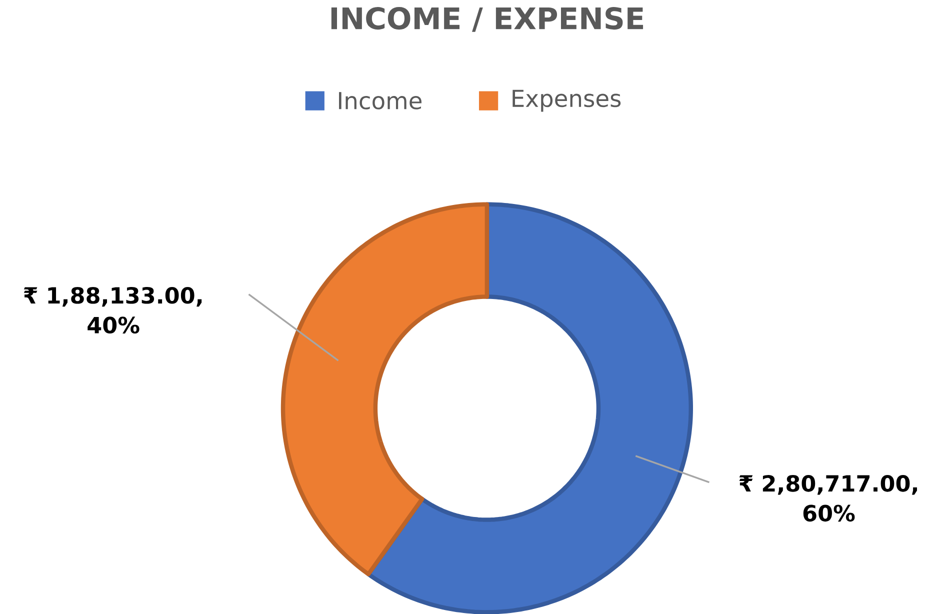  I want to click on chart-title: INCOME / EXPENSE, so click(487, 19).